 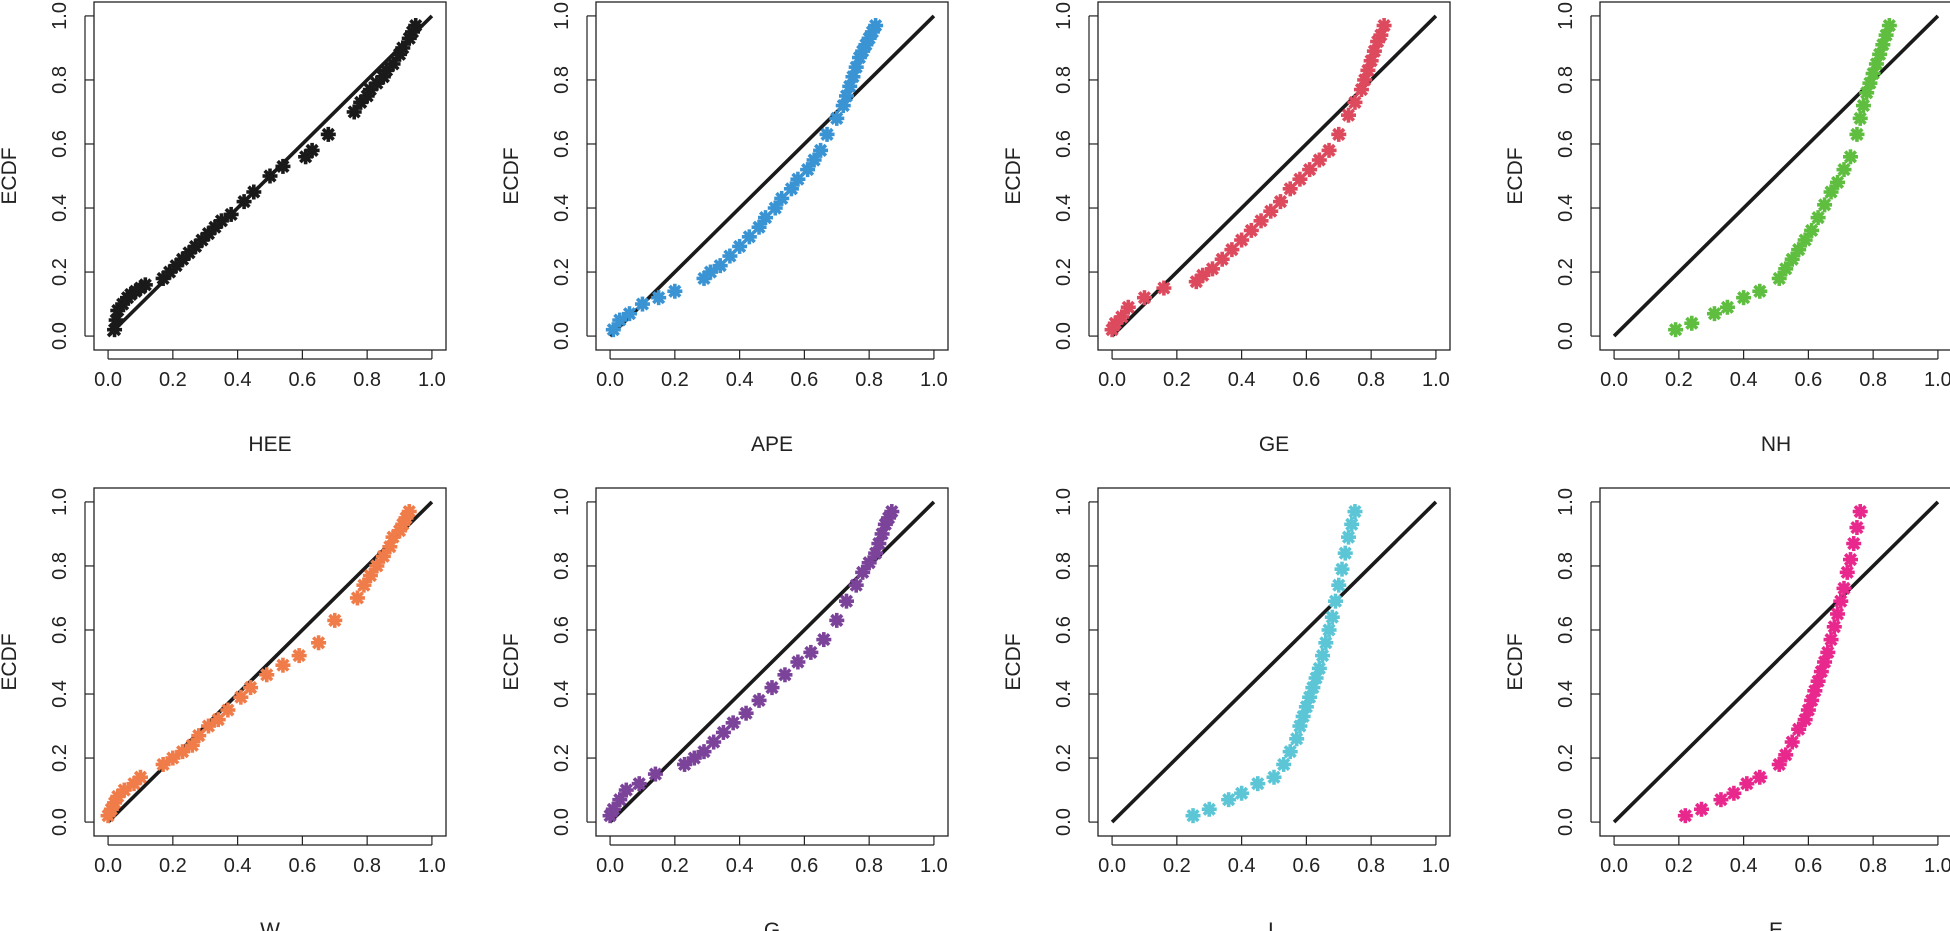 I want to click on y-tick-label: 0.2, so click(x=1566, y=272).